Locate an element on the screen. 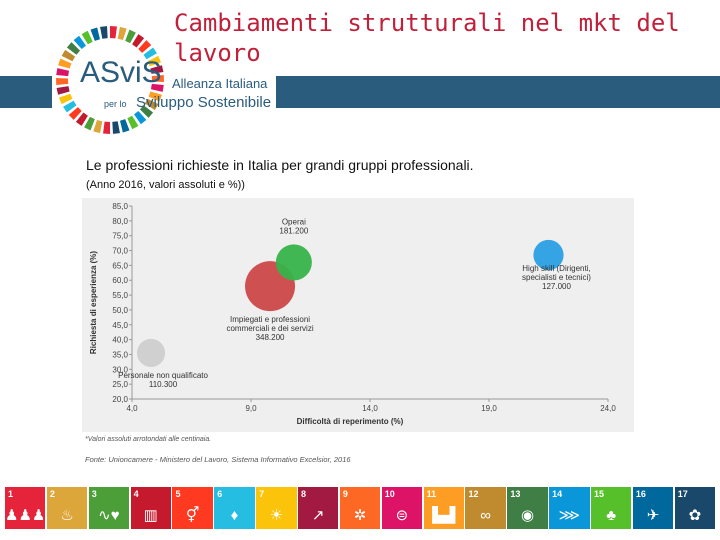 The width and height of the screenshot is (720, 540). bowl-icon: ♨ is located at coordinates (67, 515).